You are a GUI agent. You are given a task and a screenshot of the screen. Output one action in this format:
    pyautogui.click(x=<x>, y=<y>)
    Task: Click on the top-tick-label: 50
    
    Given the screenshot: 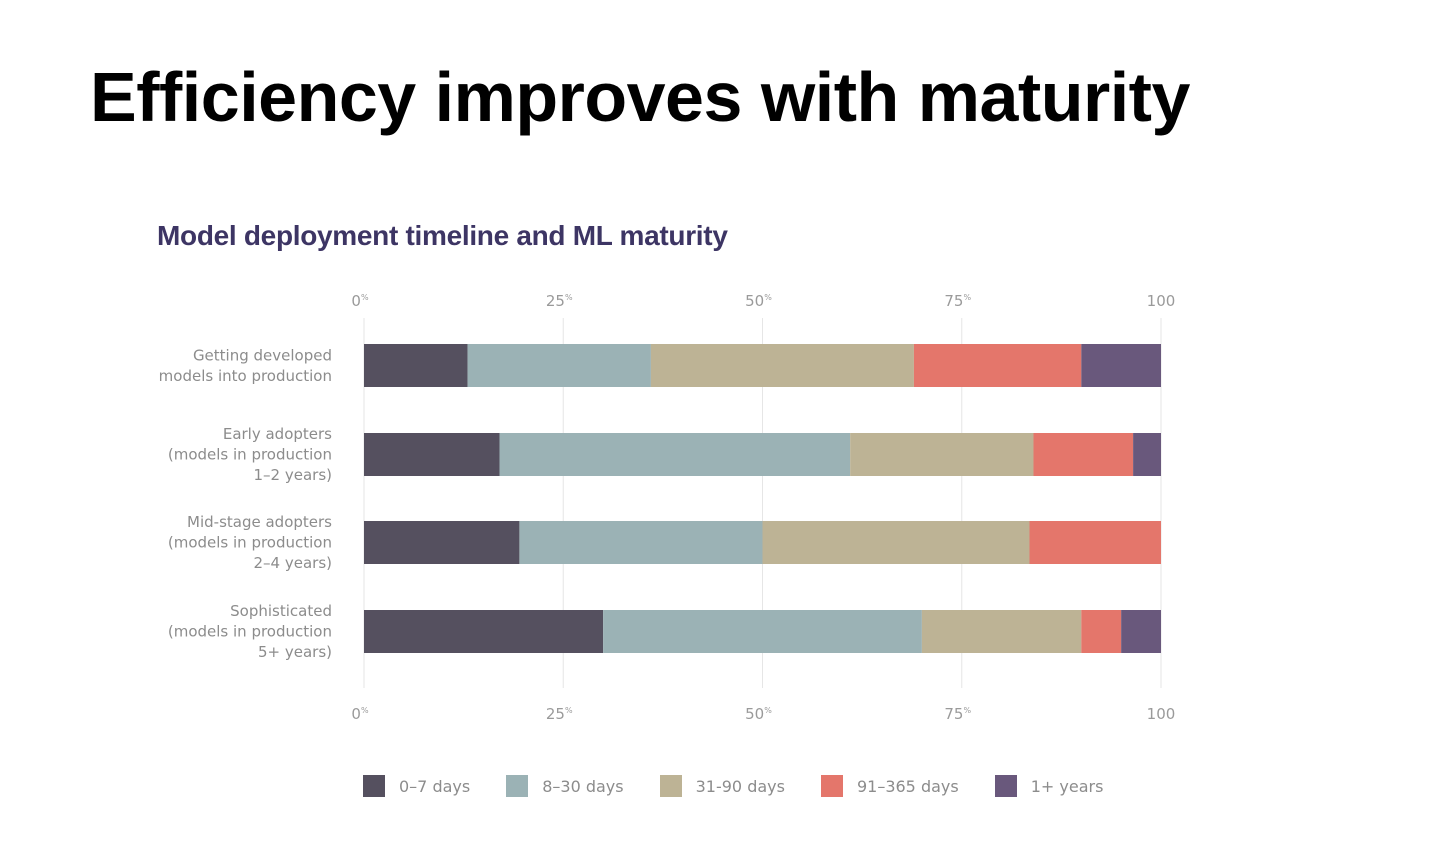 What is the action you would take?
    pyautogui.click(x=754, y=301)
    